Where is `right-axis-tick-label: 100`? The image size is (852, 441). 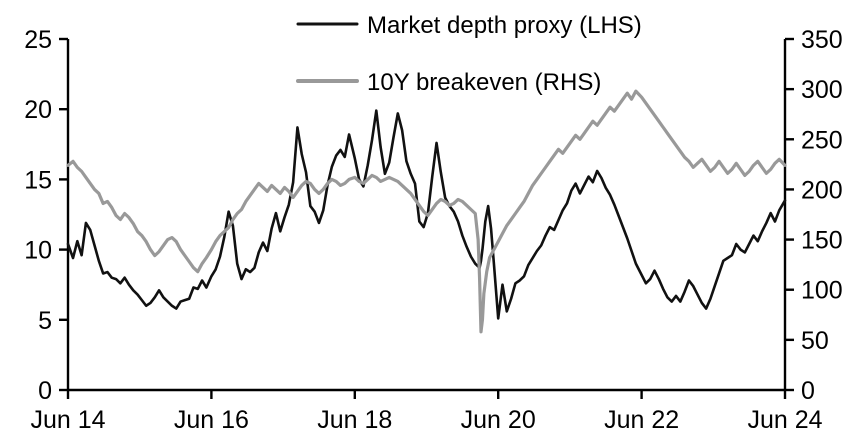 right-axis-tick-label: 100 is located at coordinates (822, 291).